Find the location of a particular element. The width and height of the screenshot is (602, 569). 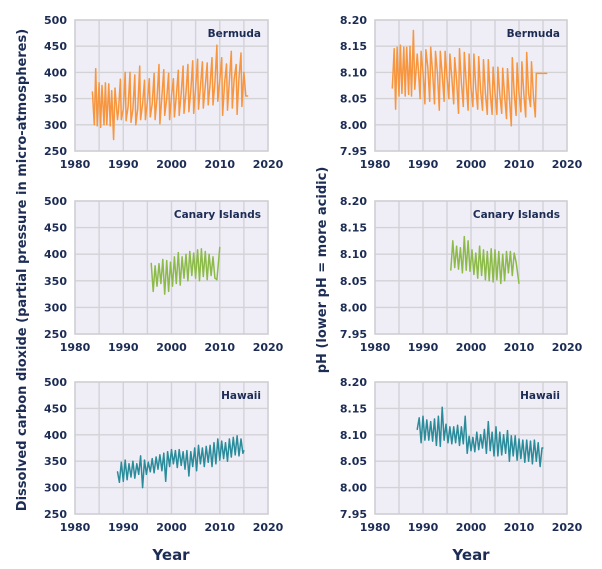

y-tick-label: 8.10 is located at coordinates (353, 435).